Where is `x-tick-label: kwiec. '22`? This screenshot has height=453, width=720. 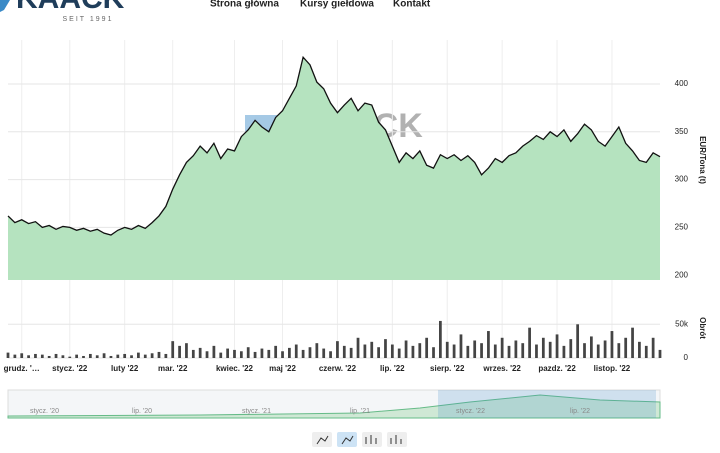
x-tick-label: kwiec. '22 is located at coordinates (235, 368).